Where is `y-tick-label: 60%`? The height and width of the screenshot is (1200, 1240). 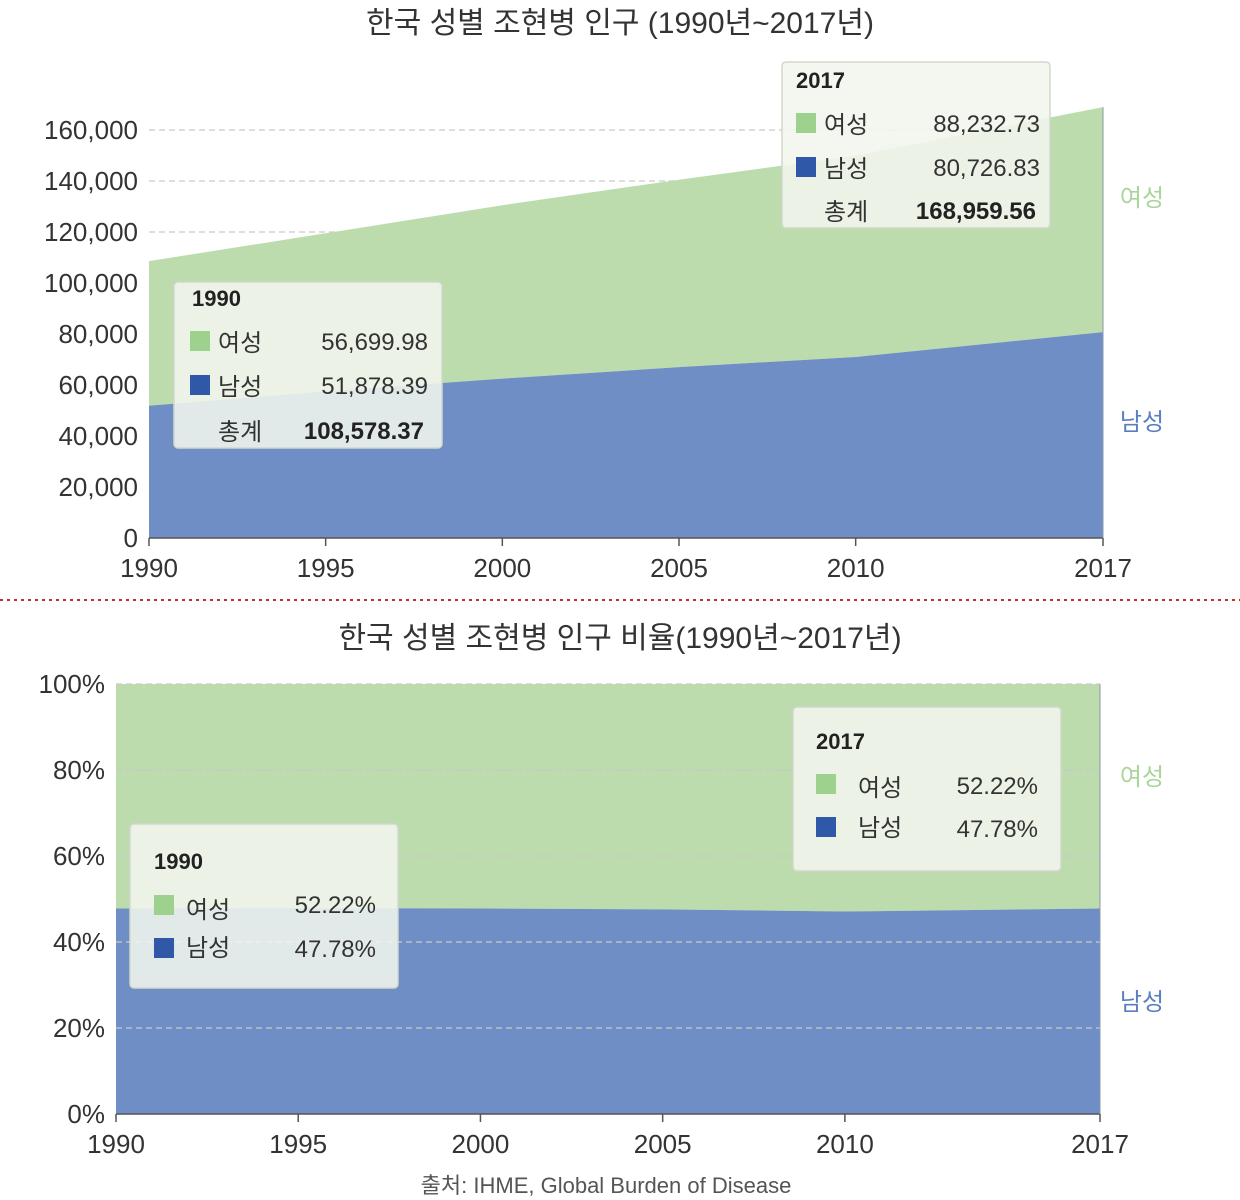
y-tick-label: 60% is located at coordinates (79, 856).